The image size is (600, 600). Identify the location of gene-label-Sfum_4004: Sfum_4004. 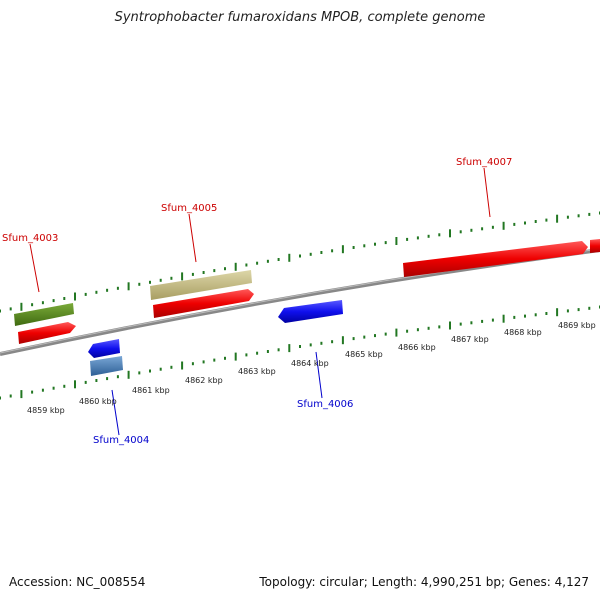
(121, 440).